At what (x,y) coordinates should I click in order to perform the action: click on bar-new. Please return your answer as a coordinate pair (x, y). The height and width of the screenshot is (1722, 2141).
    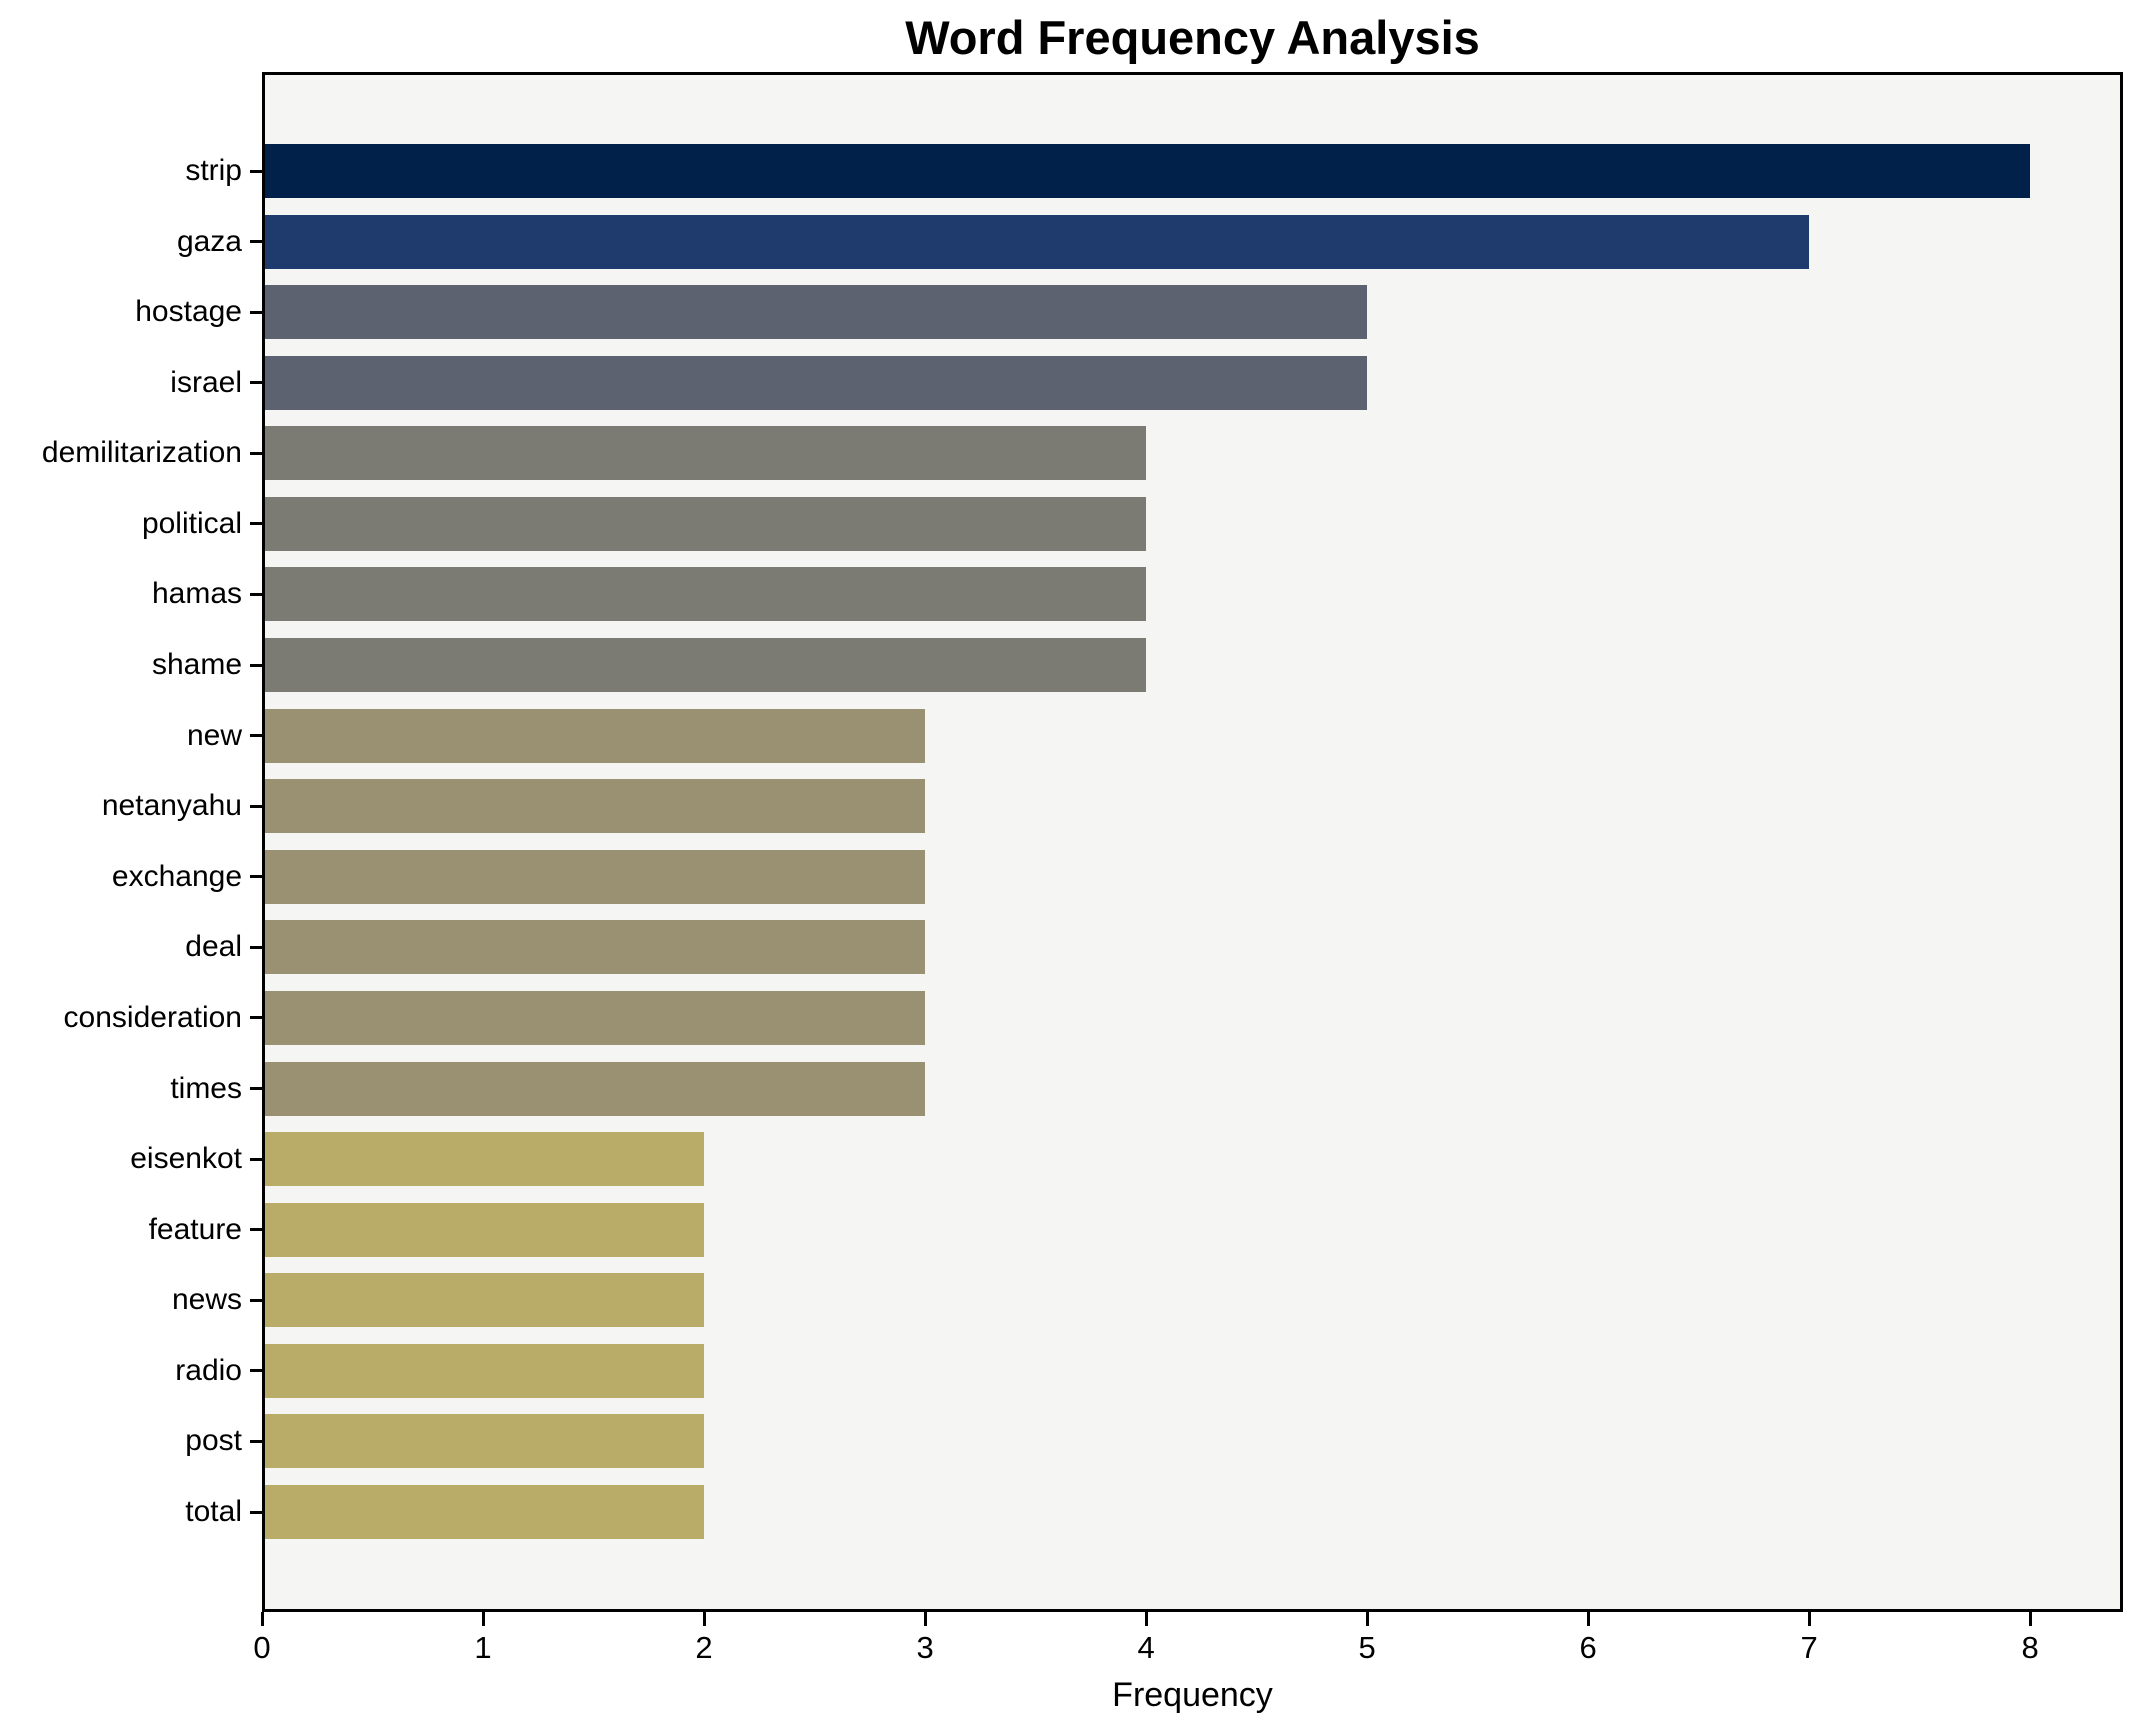
    Looking at the image, I should click on (595, 735).